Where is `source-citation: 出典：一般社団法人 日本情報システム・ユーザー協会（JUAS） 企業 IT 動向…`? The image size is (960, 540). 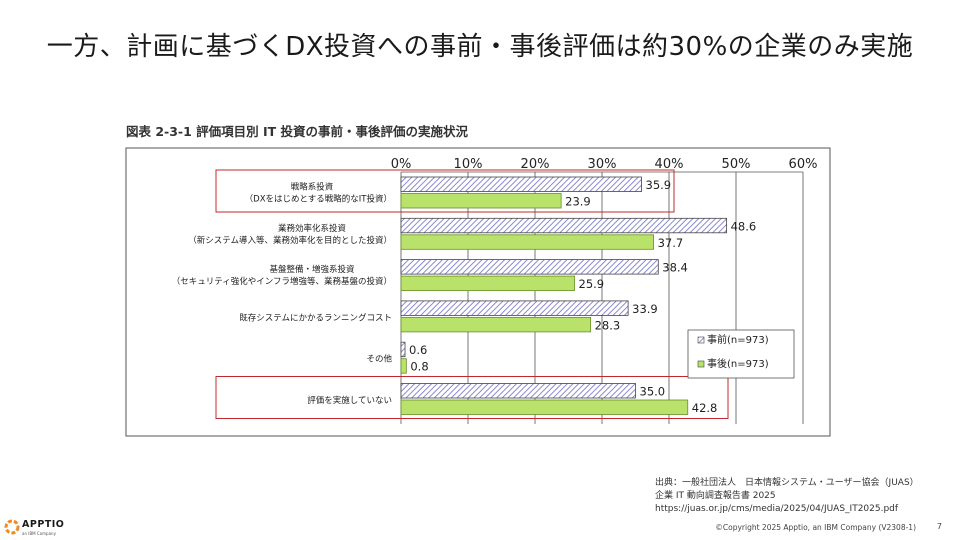 source-citation: 出典：一般社団法人 日本情報システム・ユーザー協会（JUAS） 企業 IT 動向… is located at coordinates (787, 496).